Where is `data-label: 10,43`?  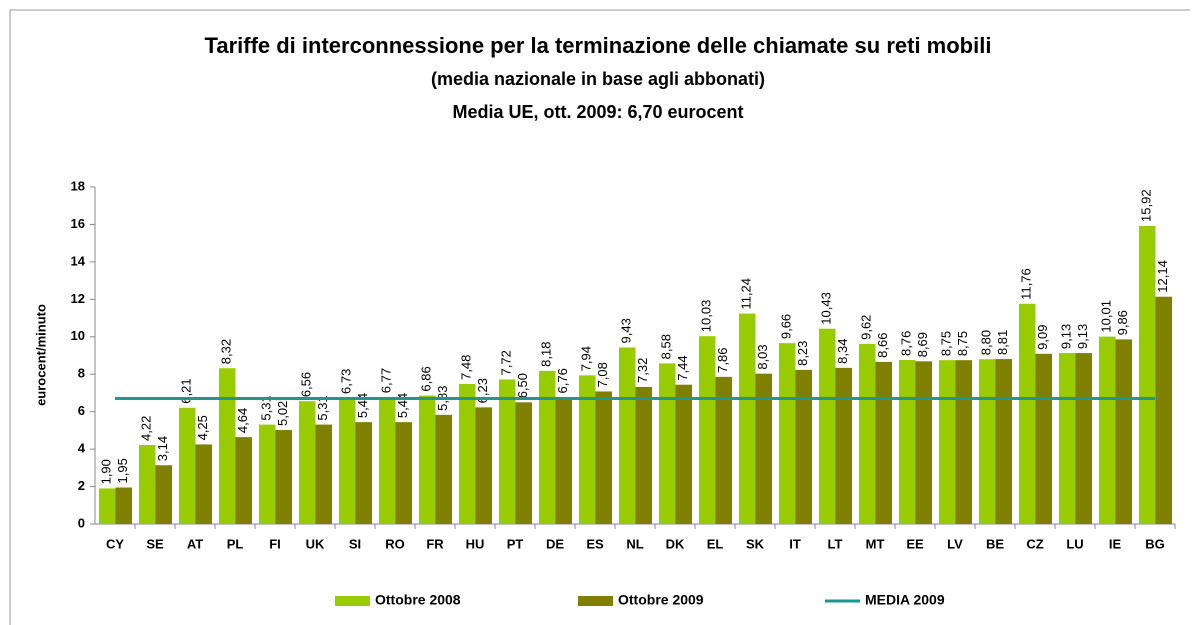
data-label: 10,43 is located at coordinates (826, 308).